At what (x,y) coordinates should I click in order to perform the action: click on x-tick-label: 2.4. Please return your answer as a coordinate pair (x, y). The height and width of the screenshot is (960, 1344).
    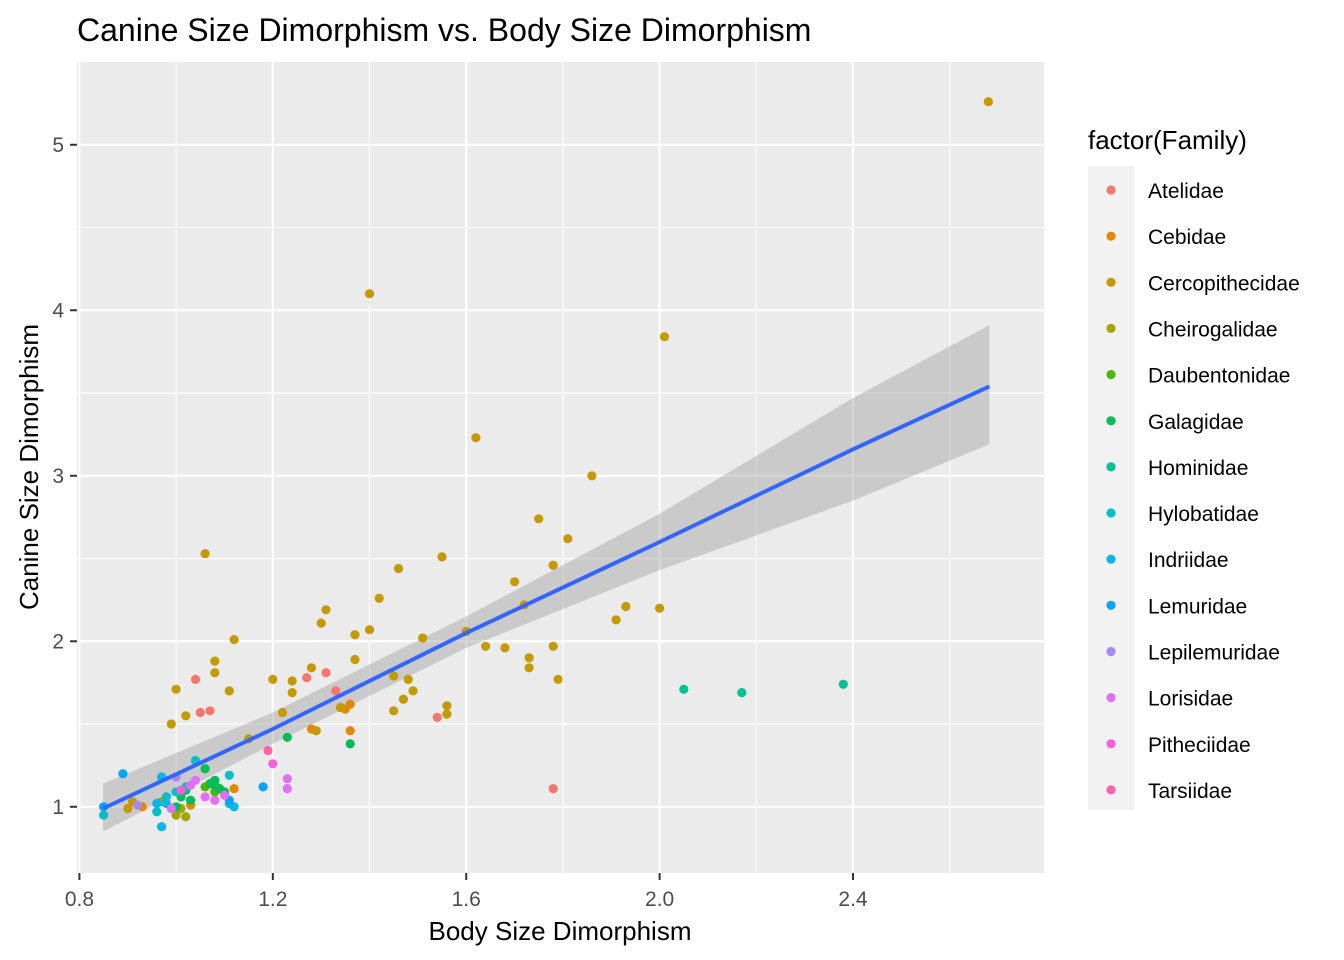
    Looking at the image, I should click on (853, 899).